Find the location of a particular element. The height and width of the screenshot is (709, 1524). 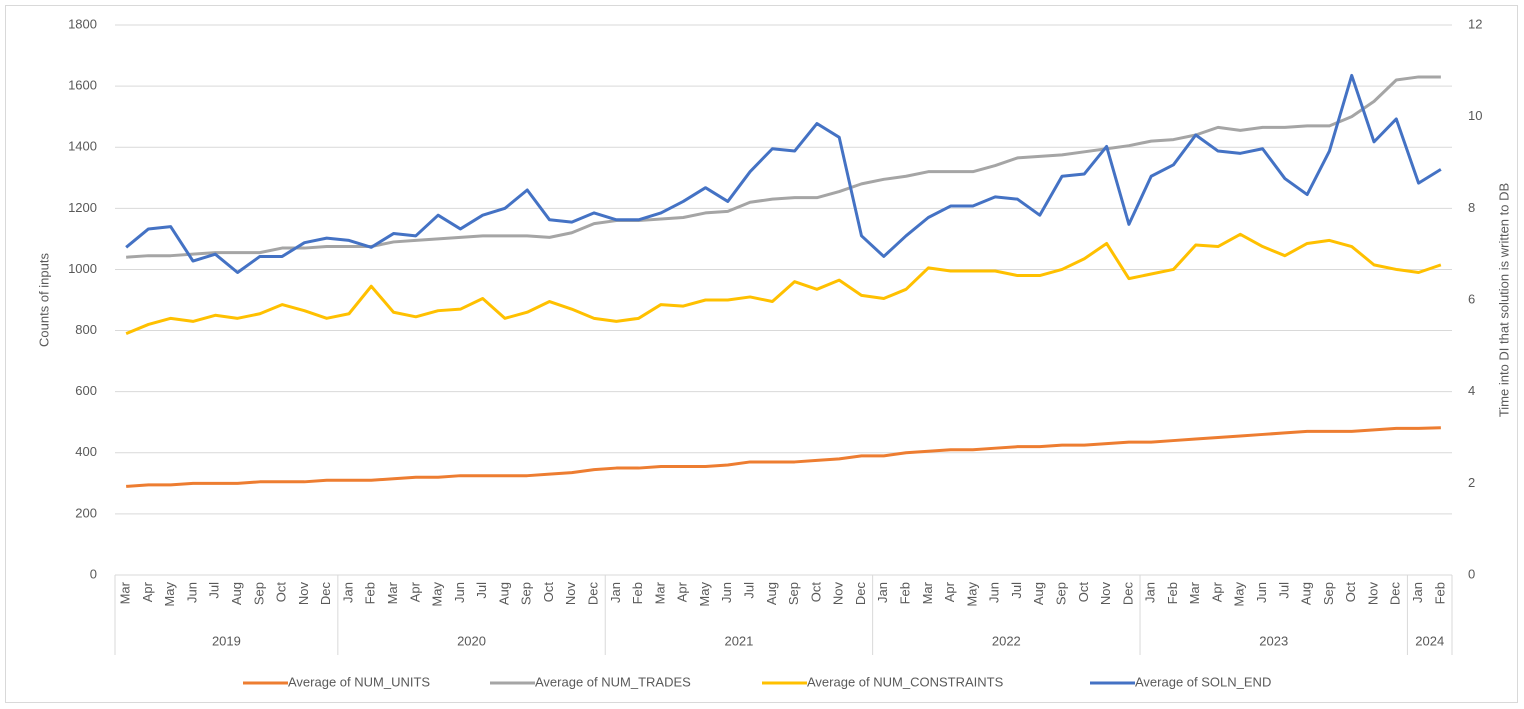

x-group-label: 2019 is located at coordinates (226, 640).